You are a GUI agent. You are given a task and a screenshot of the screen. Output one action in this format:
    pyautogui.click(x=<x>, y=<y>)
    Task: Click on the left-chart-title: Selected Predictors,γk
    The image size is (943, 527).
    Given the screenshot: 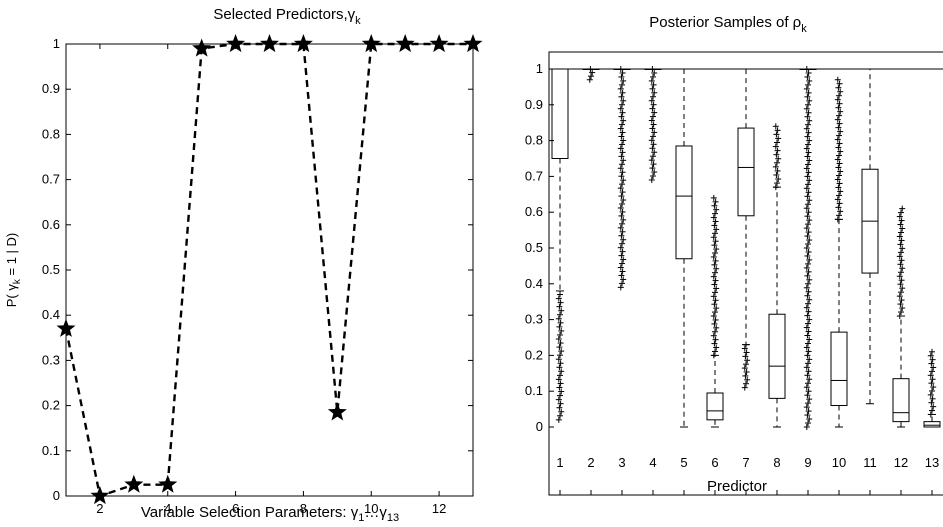 What is the action you would take?
    pyautogui.click(x=287, y=16)
    